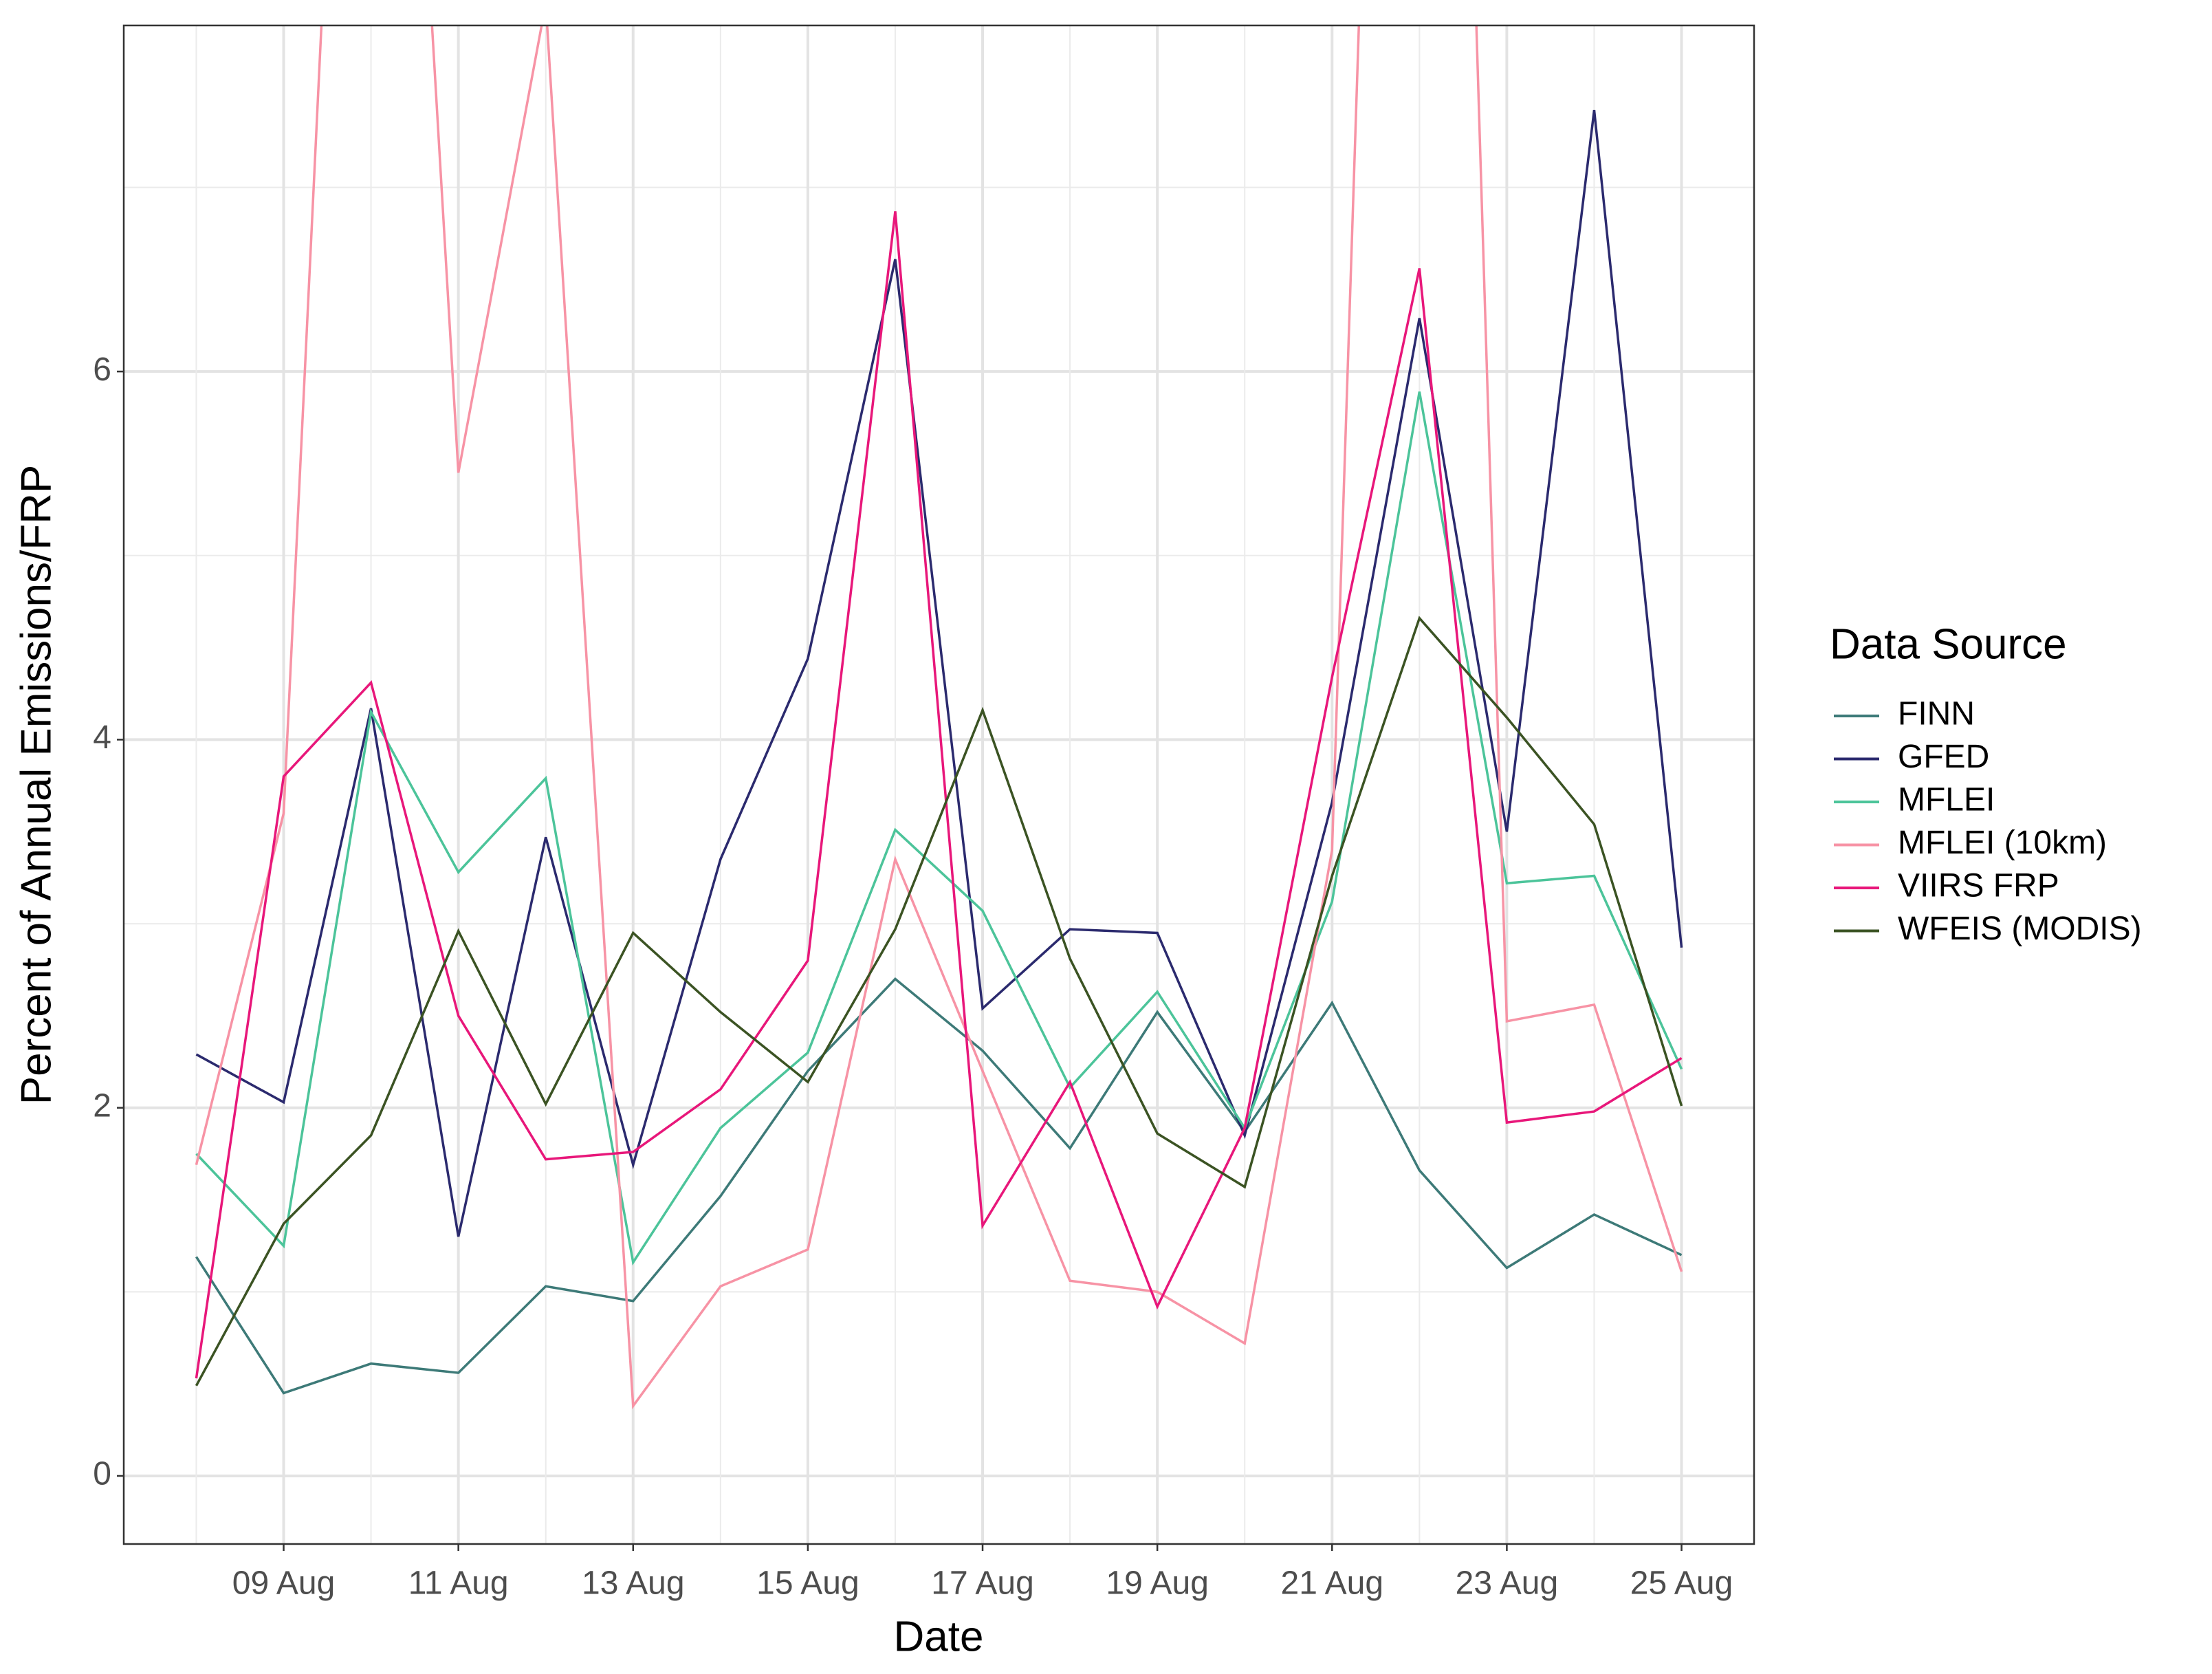  What do you see at coordinates (1943, 757) in the screenshot?
I see `legend-label: GFED` at bounding box center [1943, 757].